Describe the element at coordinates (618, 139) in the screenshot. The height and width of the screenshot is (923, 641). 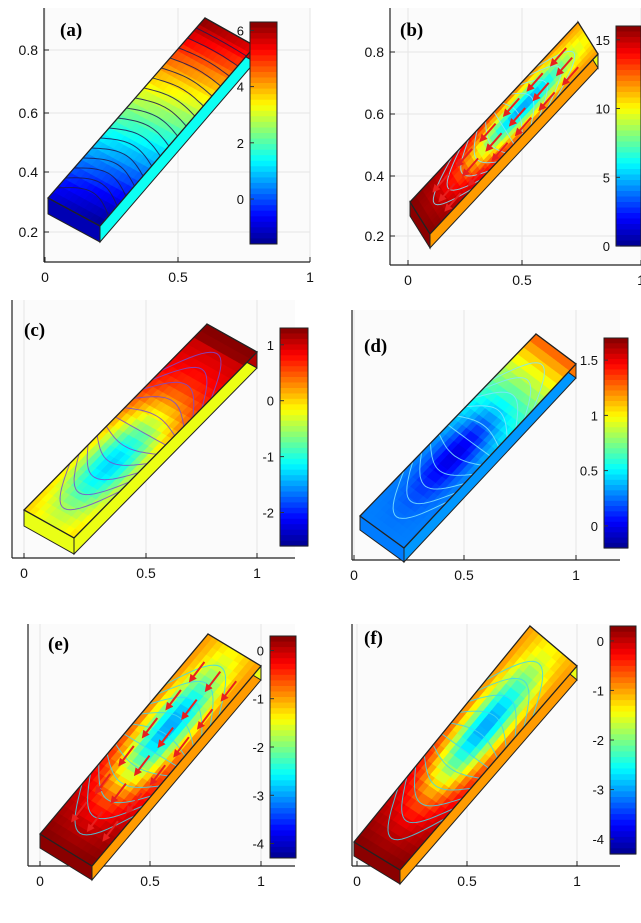
I see `colorbar: 15 10 5 0` at that location.